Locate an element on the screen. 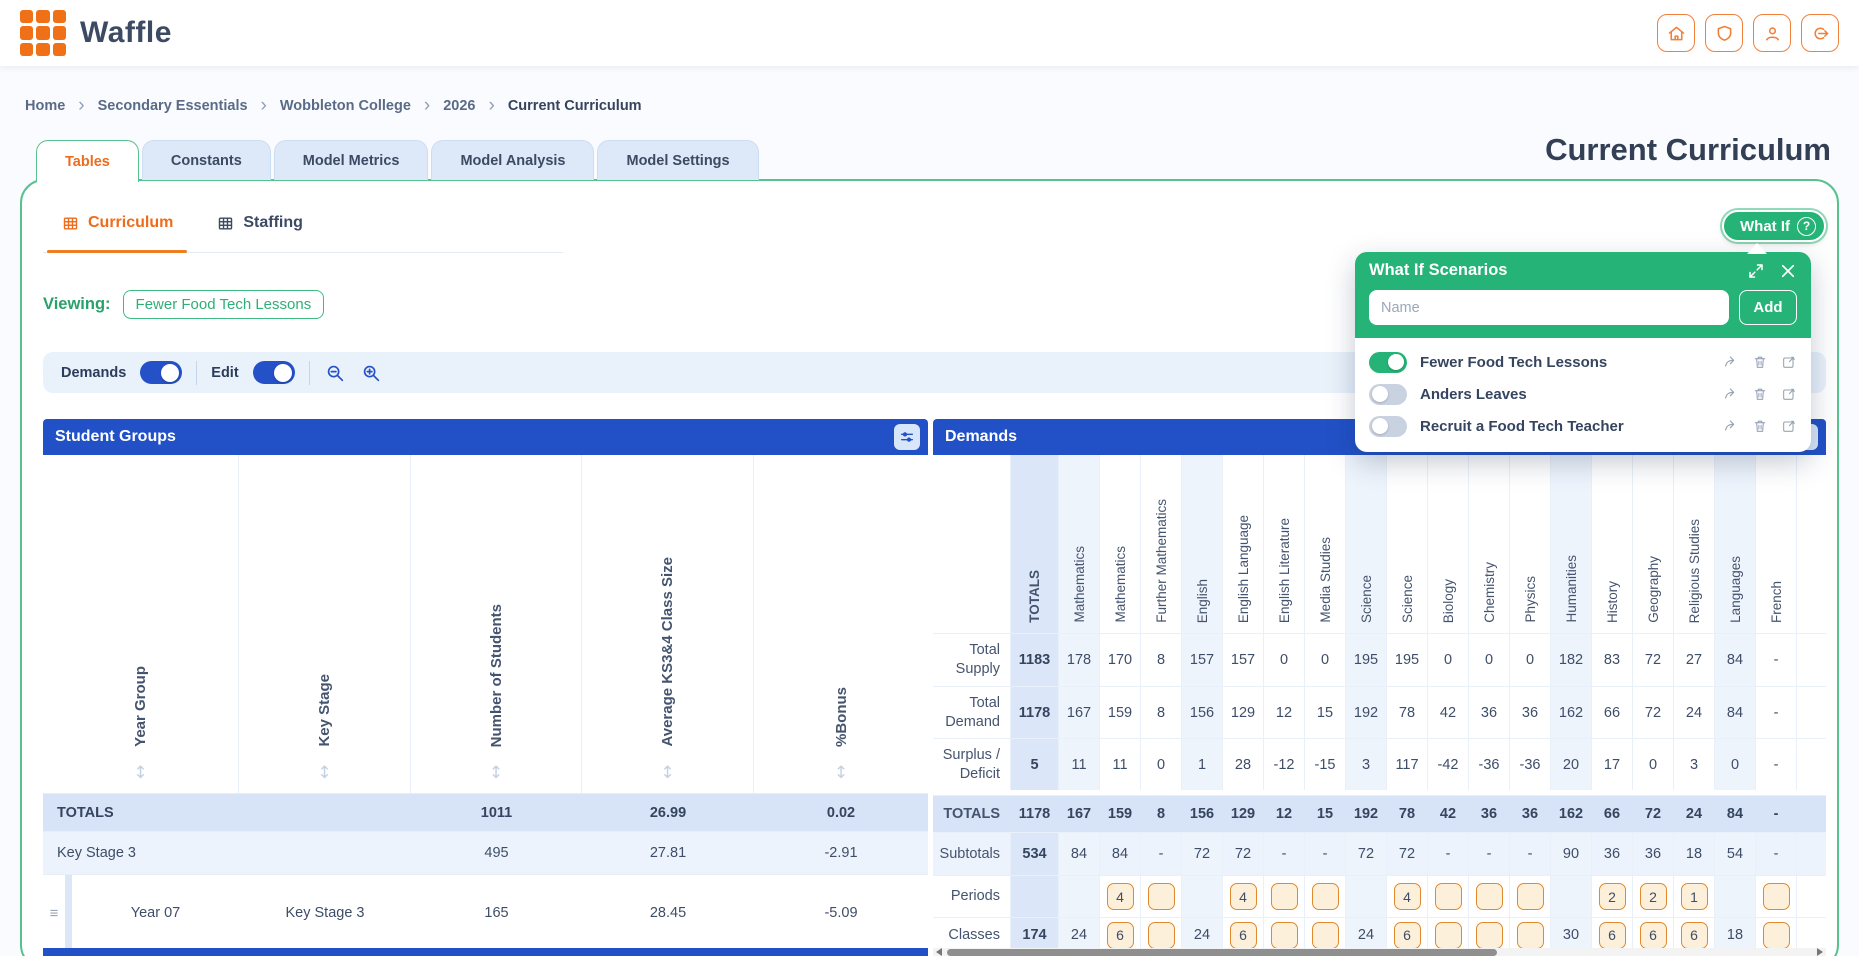  column-header: Year Group ↕ is located at coordinates (141, 624).